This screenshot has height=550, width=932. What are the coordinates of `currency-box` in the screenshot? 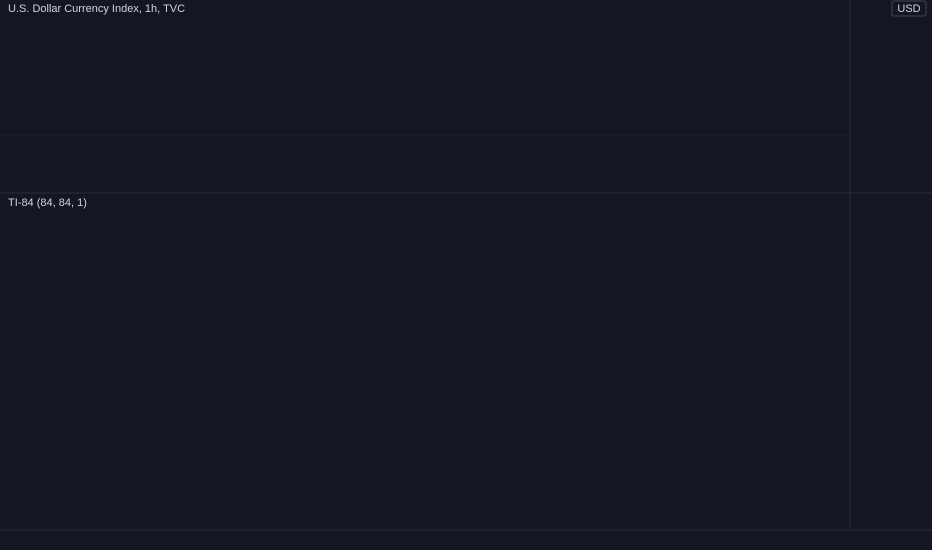 It's located at (909, 8).